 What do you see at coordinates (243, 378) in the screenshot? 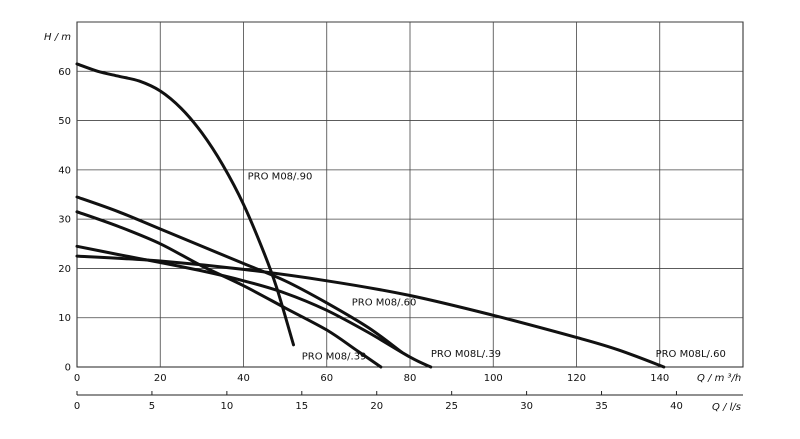
I see `x-tick-label: 40` at bounding box center [243, 378].